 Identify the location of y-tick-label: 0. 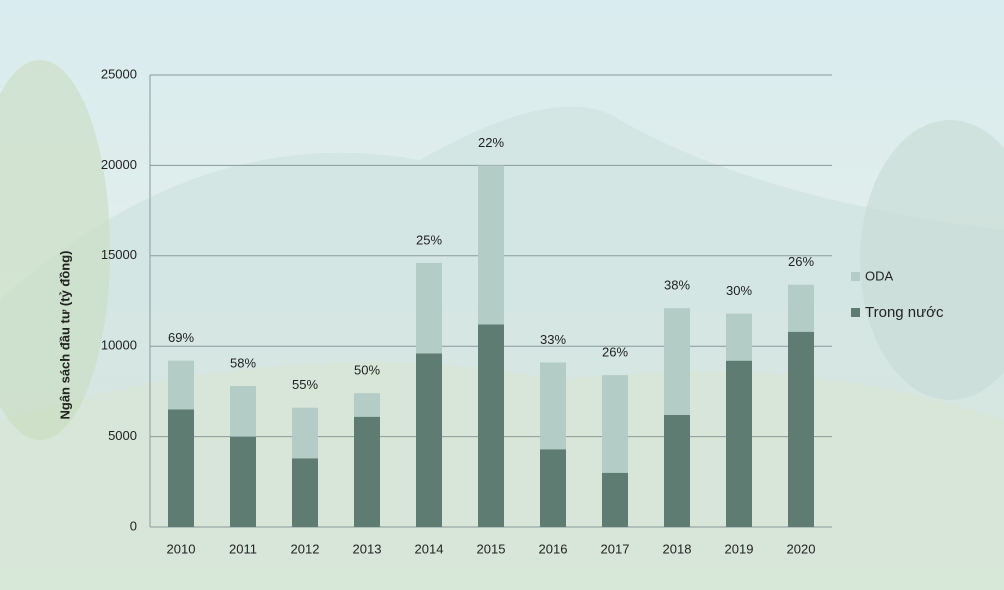
(133, 525).